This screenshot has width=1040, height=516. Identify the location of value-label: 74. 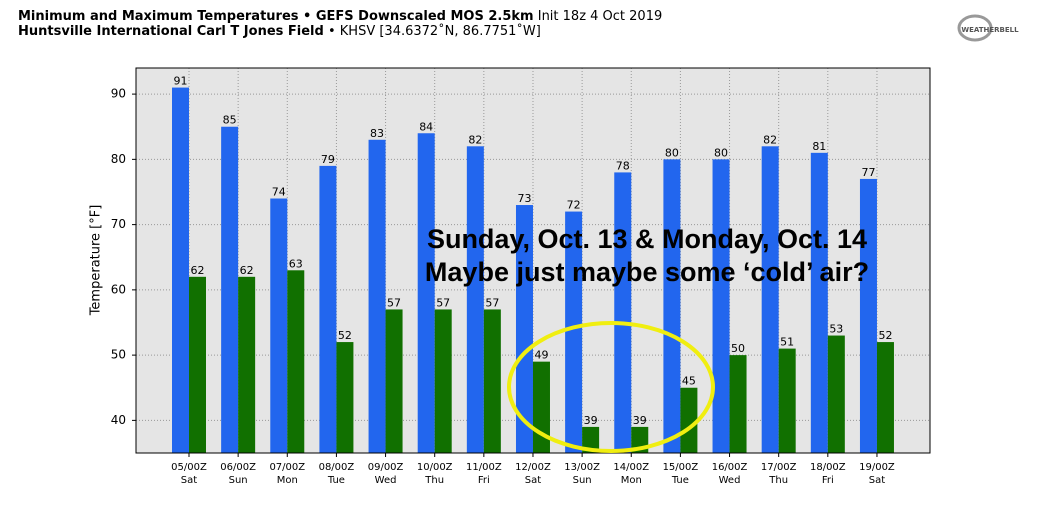
(279, 192).